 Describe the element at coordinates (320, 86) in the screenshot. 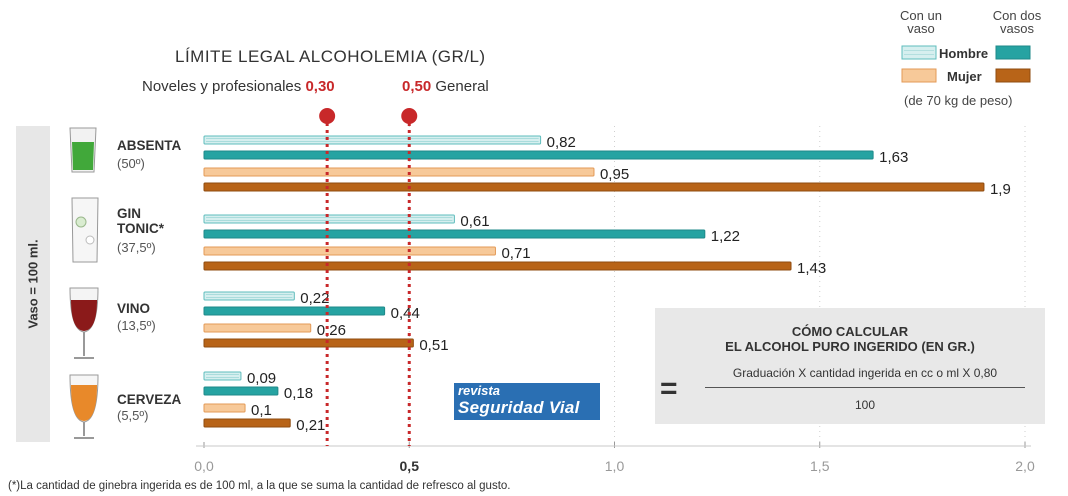

I see `limit-novel-value: 0,30` at that location.